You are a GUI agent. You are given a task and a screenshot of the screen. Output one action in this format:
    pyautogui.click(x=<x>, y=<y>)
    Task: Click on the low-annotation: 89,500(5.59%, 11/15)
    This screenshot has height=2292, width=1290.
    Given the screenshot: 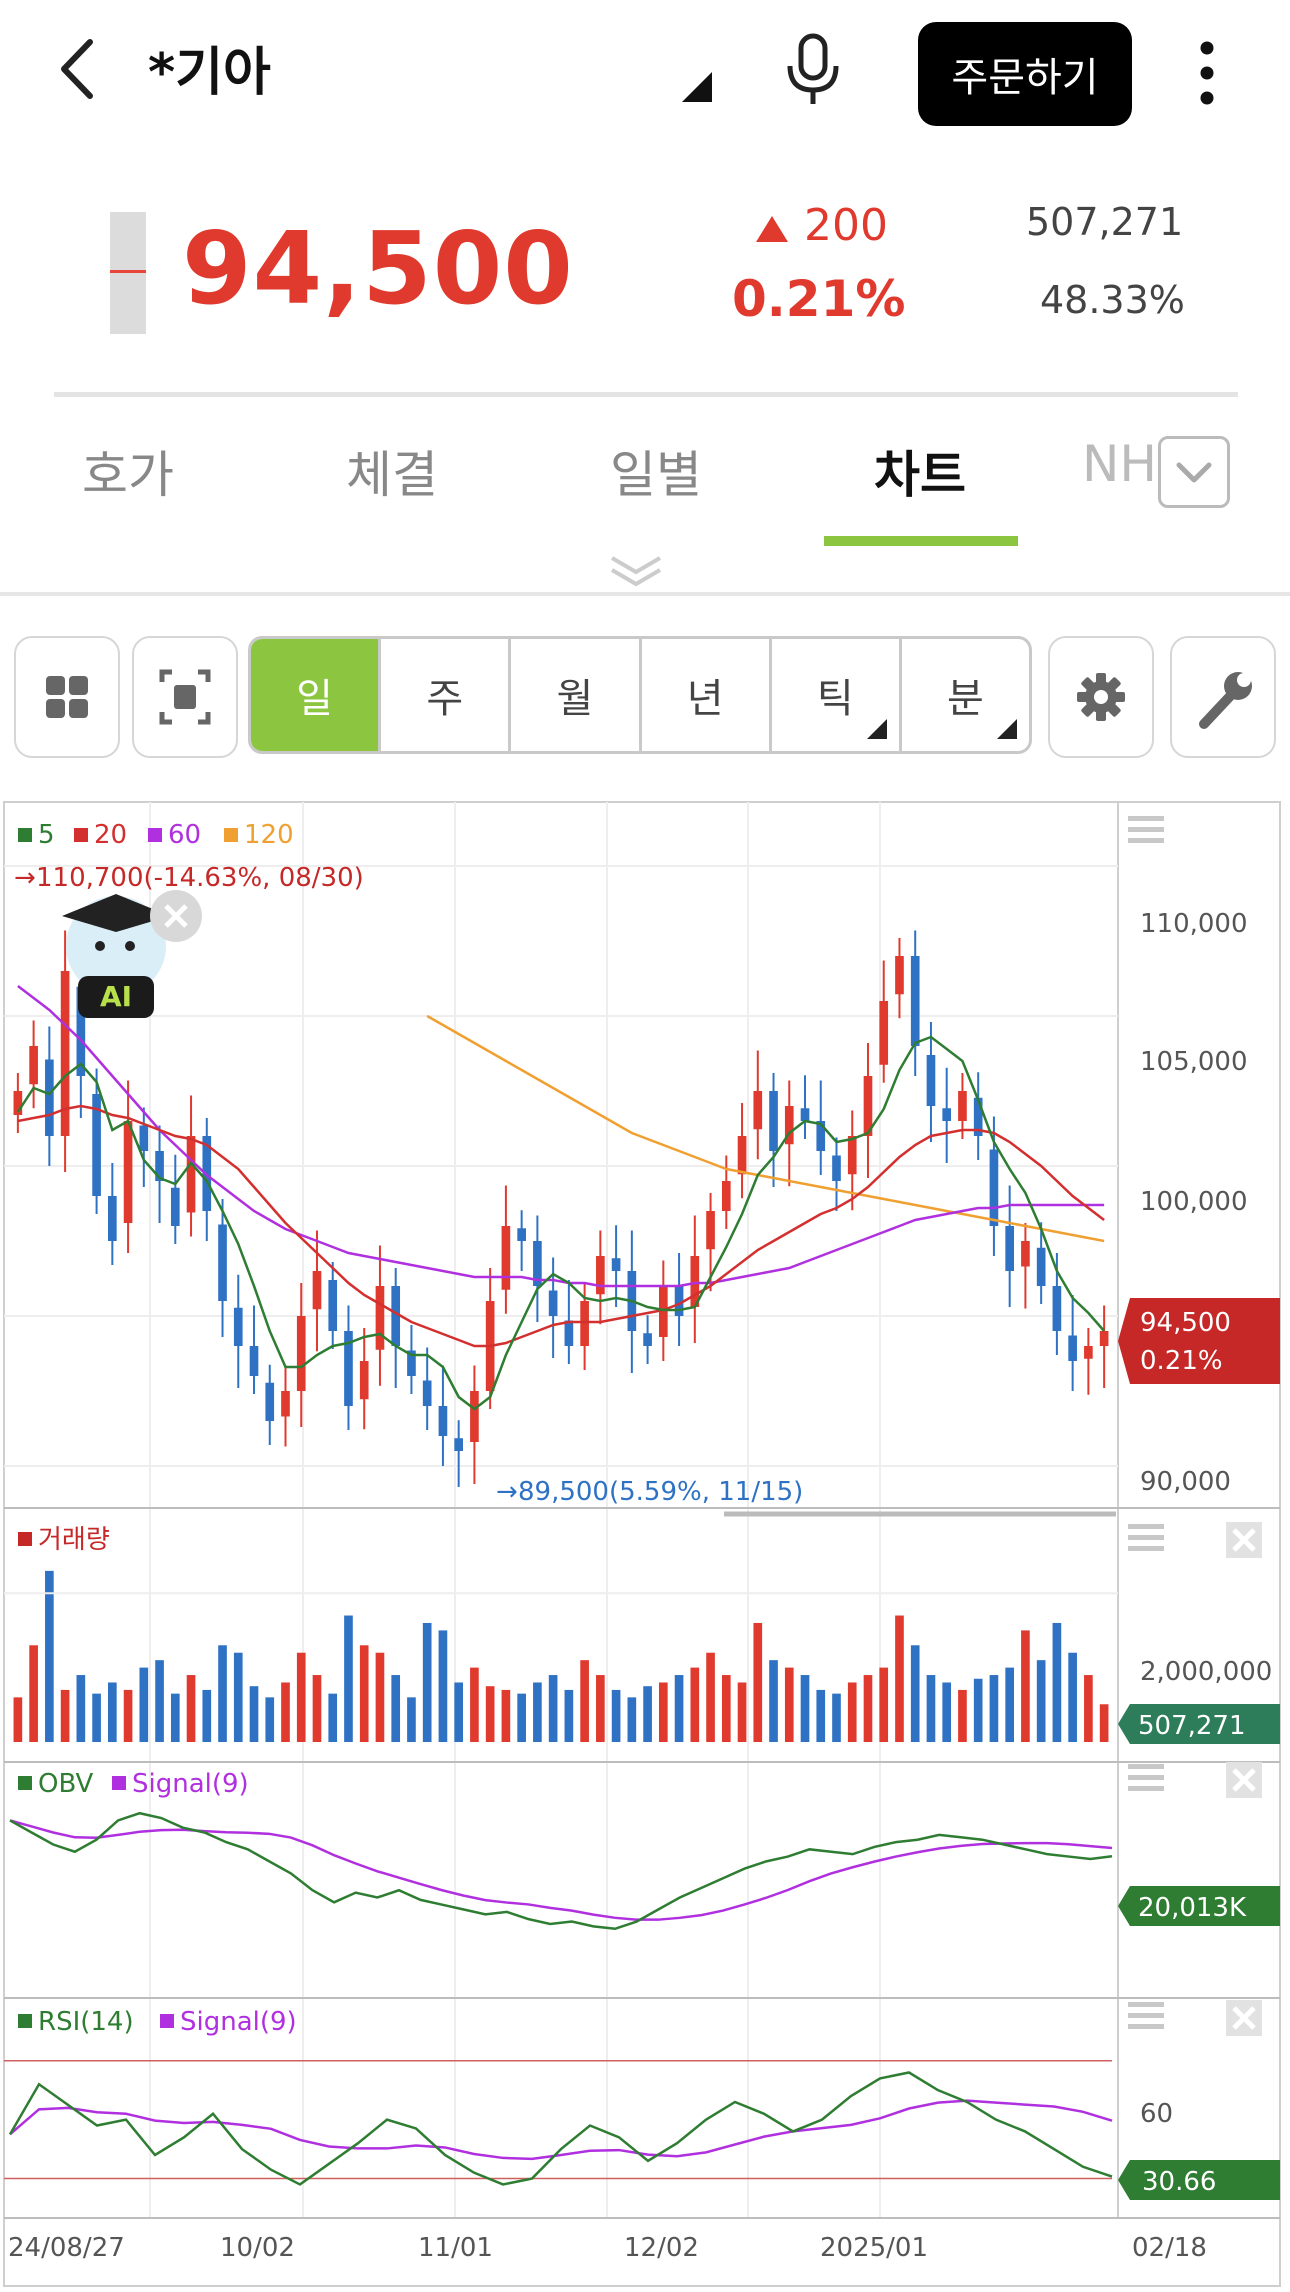 What is the action you would take?
    pyautogui.click(x=660, y=1492)
    